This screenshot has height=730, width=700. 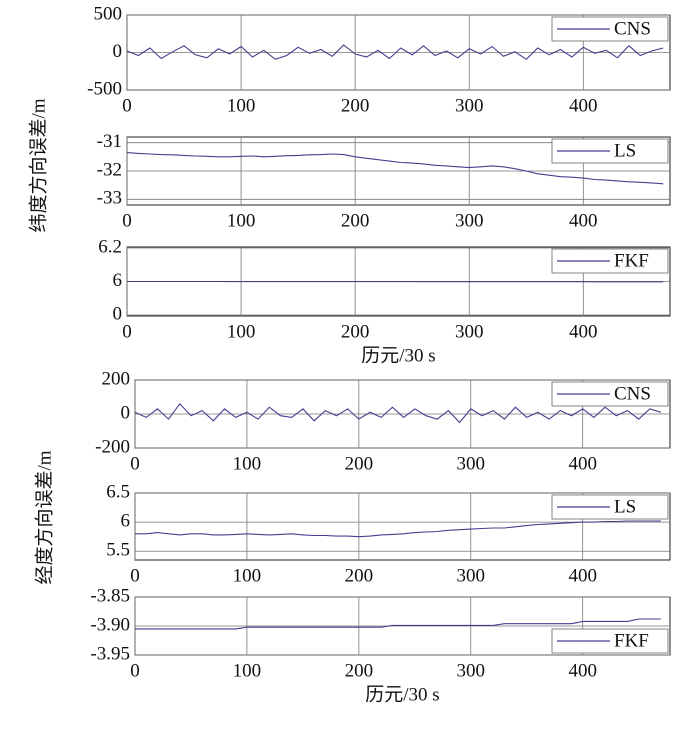 I want to click on y-tick-label: -3.90, so click(x=110, y=624).